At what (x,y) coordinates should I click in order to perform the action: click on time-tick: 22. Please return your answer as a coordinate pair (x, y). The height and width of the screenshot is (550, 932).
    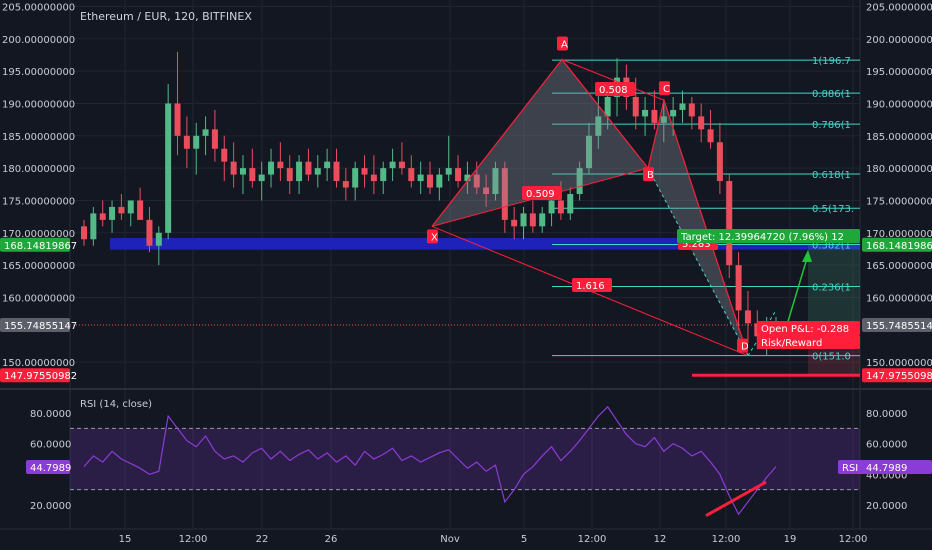
    Looking at the image, I should click on (262, 539).